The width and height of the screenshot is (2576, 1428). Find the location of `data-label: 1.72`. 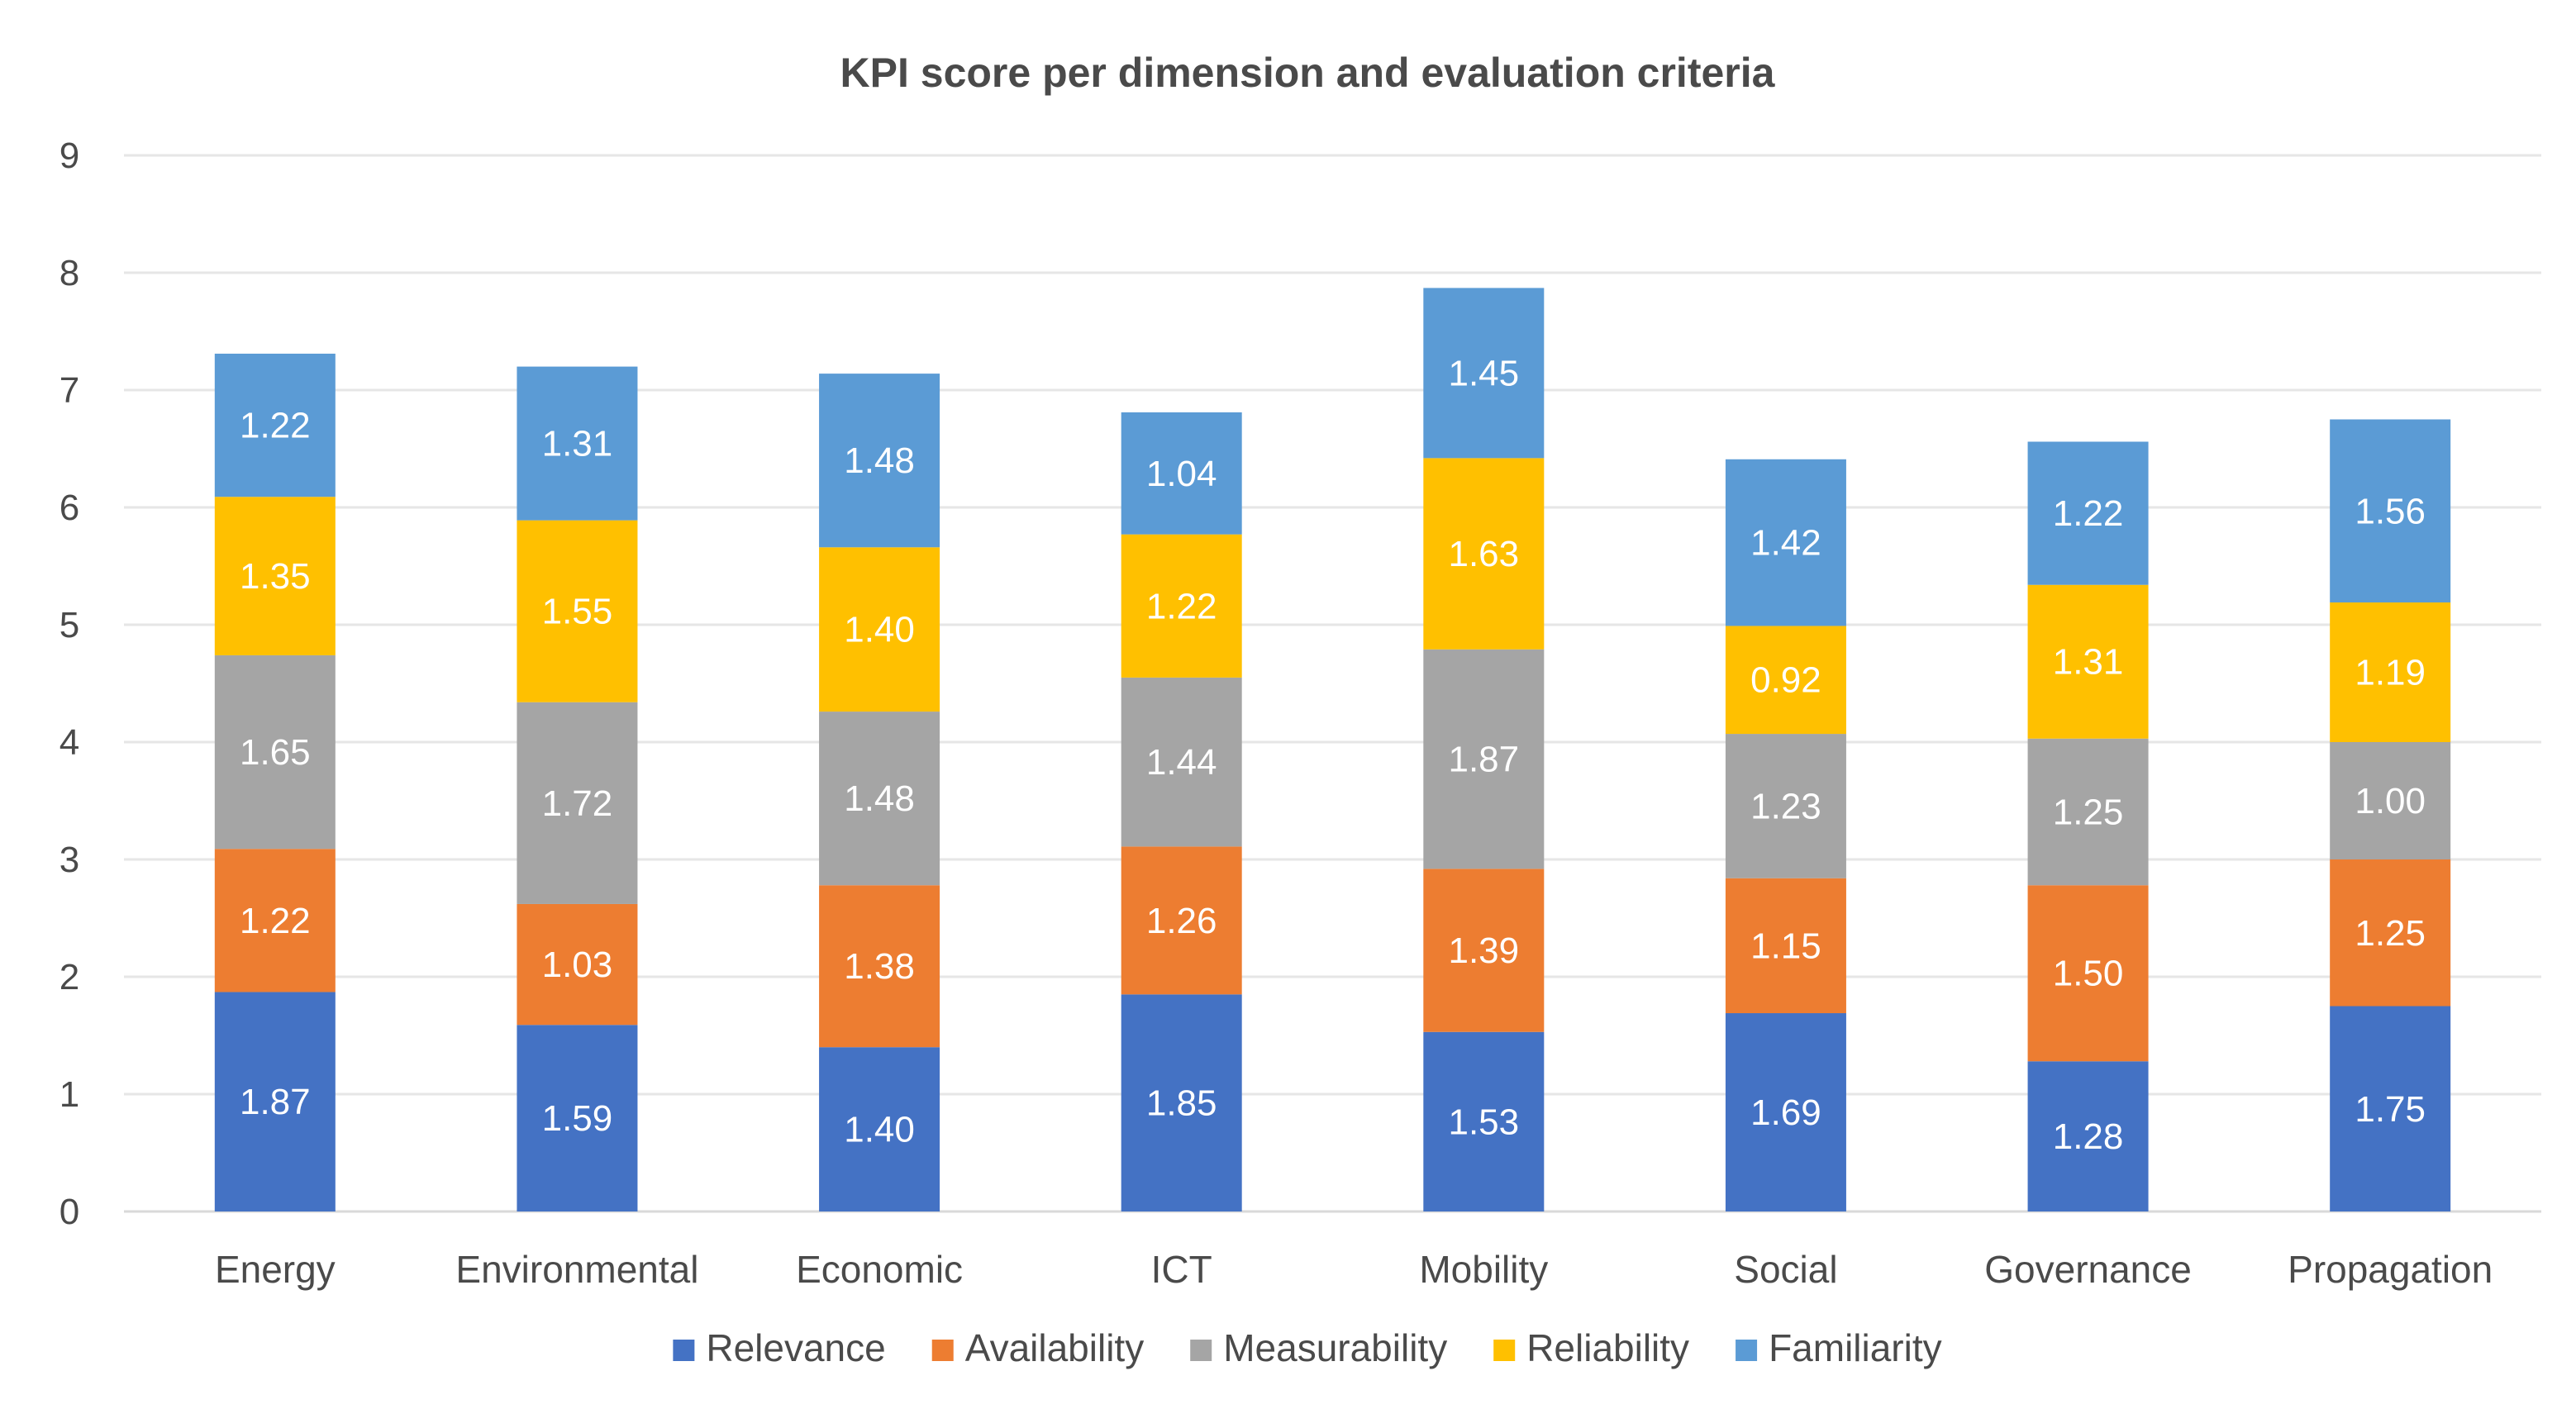

data-label: 1.72 is located at coordinates (577, 803).